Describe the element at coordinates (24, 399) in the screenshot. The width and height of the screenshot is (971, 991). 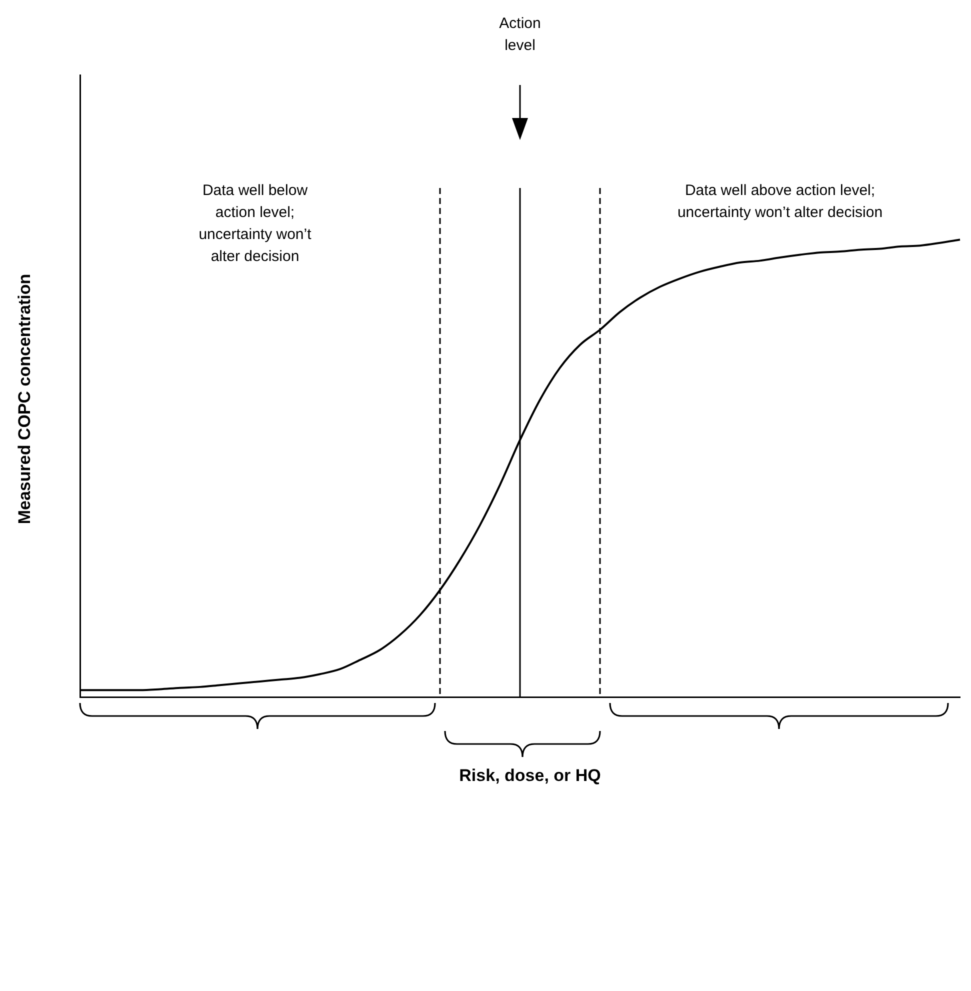
I see `y-axis-title: Measured COPC concentration` at that location.